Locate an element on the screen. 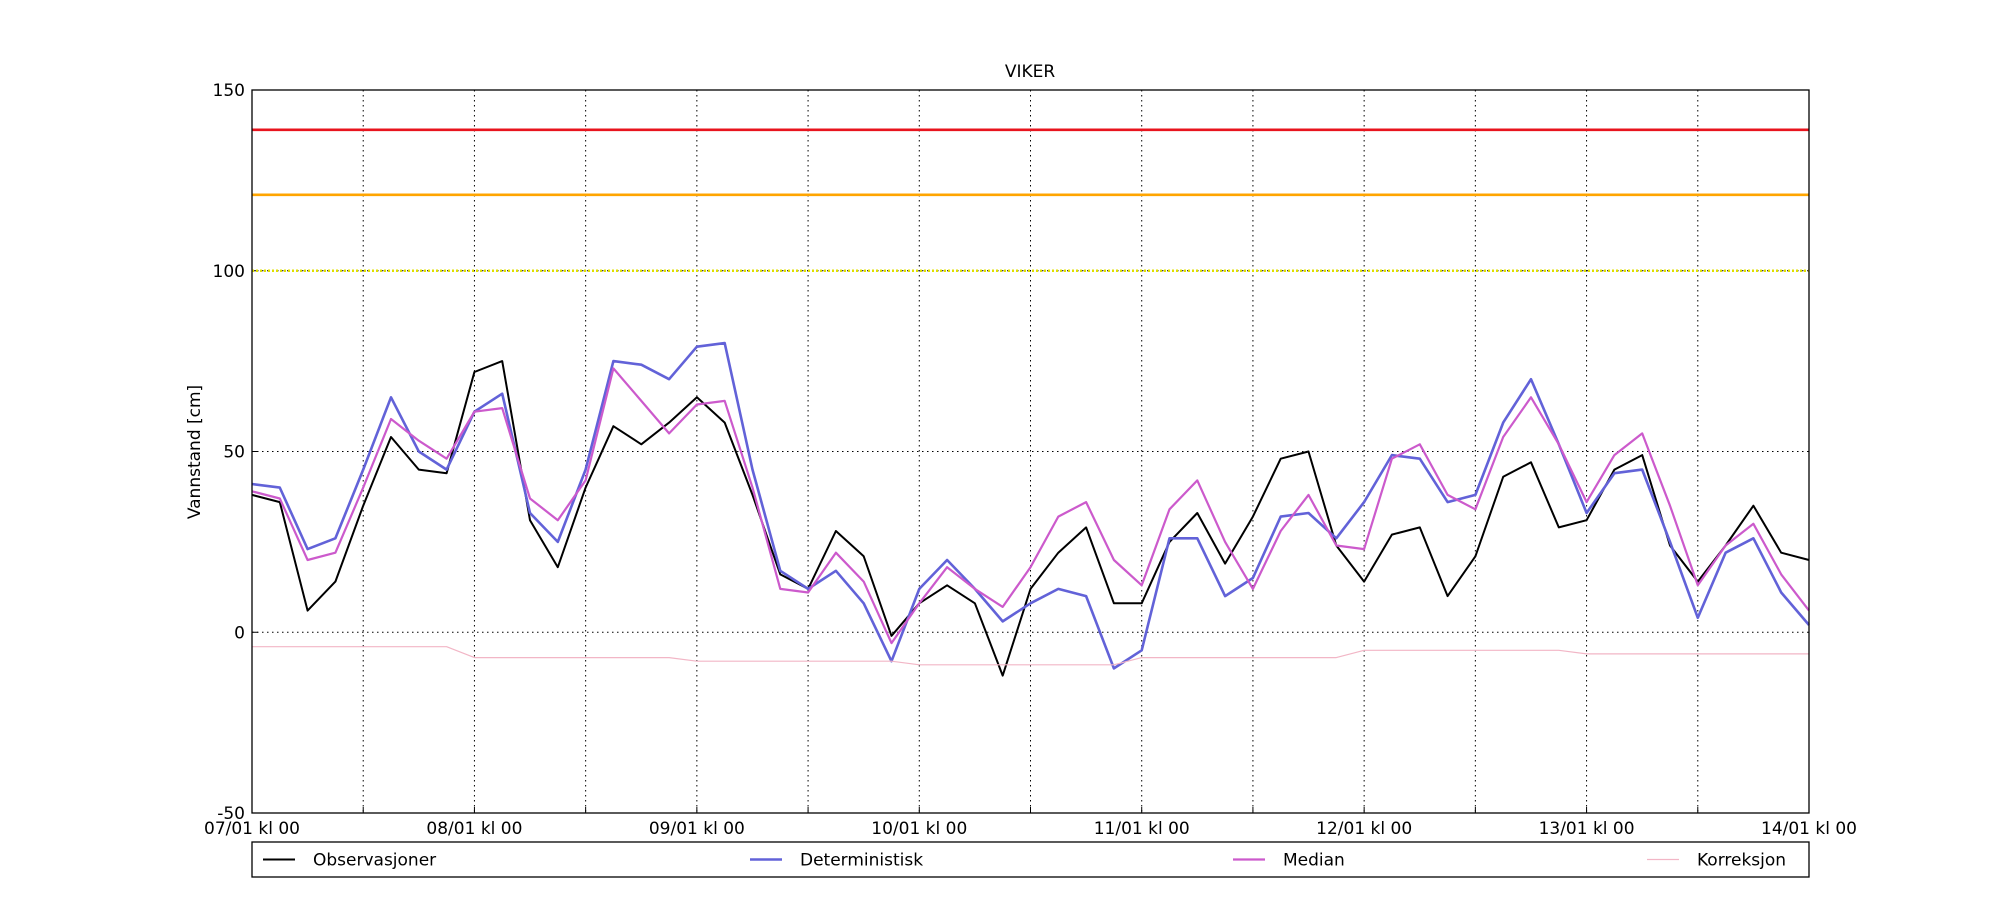  legend-label: Deterministisk is located at coordinates (861, 861).